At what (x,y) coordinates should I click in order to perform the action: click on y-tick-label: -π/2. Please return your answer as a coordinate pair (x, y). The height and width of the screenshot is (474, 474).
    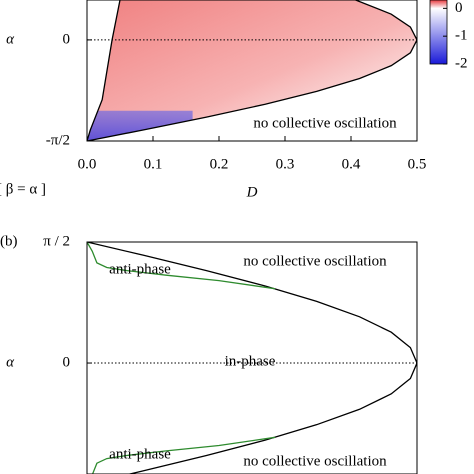
    Looking at the image, I should click on (58, 140).